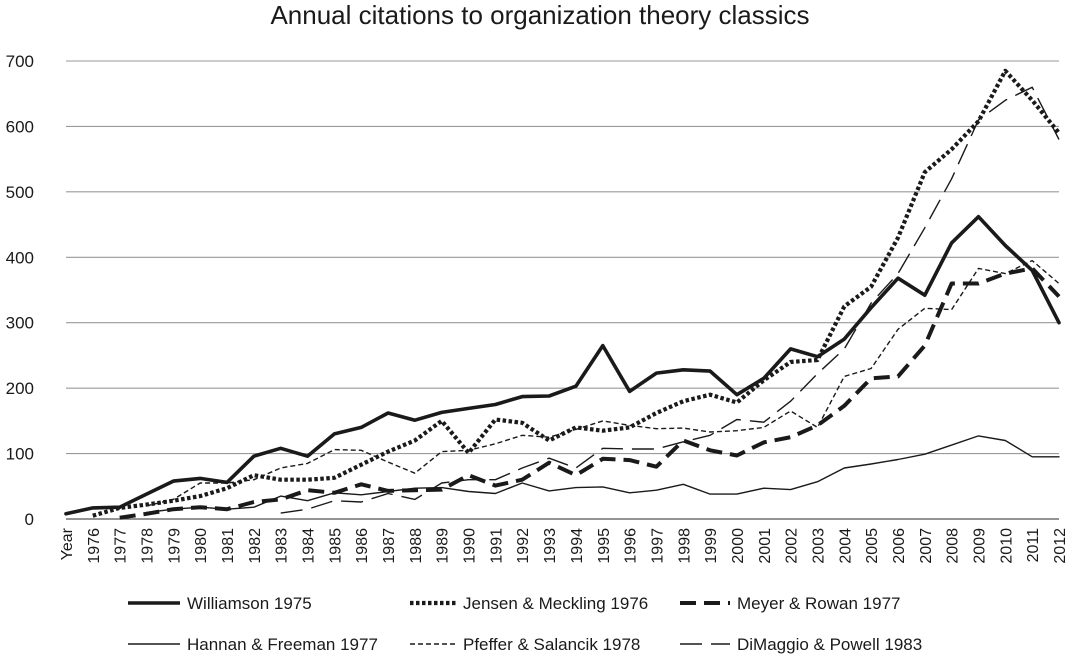 The width and height of the screenshot is (1071, 666). What do you see at coordinates (496, 546) in the screenshot?
I see `x-tick-label: 1991` at bounding box center [496, 546].